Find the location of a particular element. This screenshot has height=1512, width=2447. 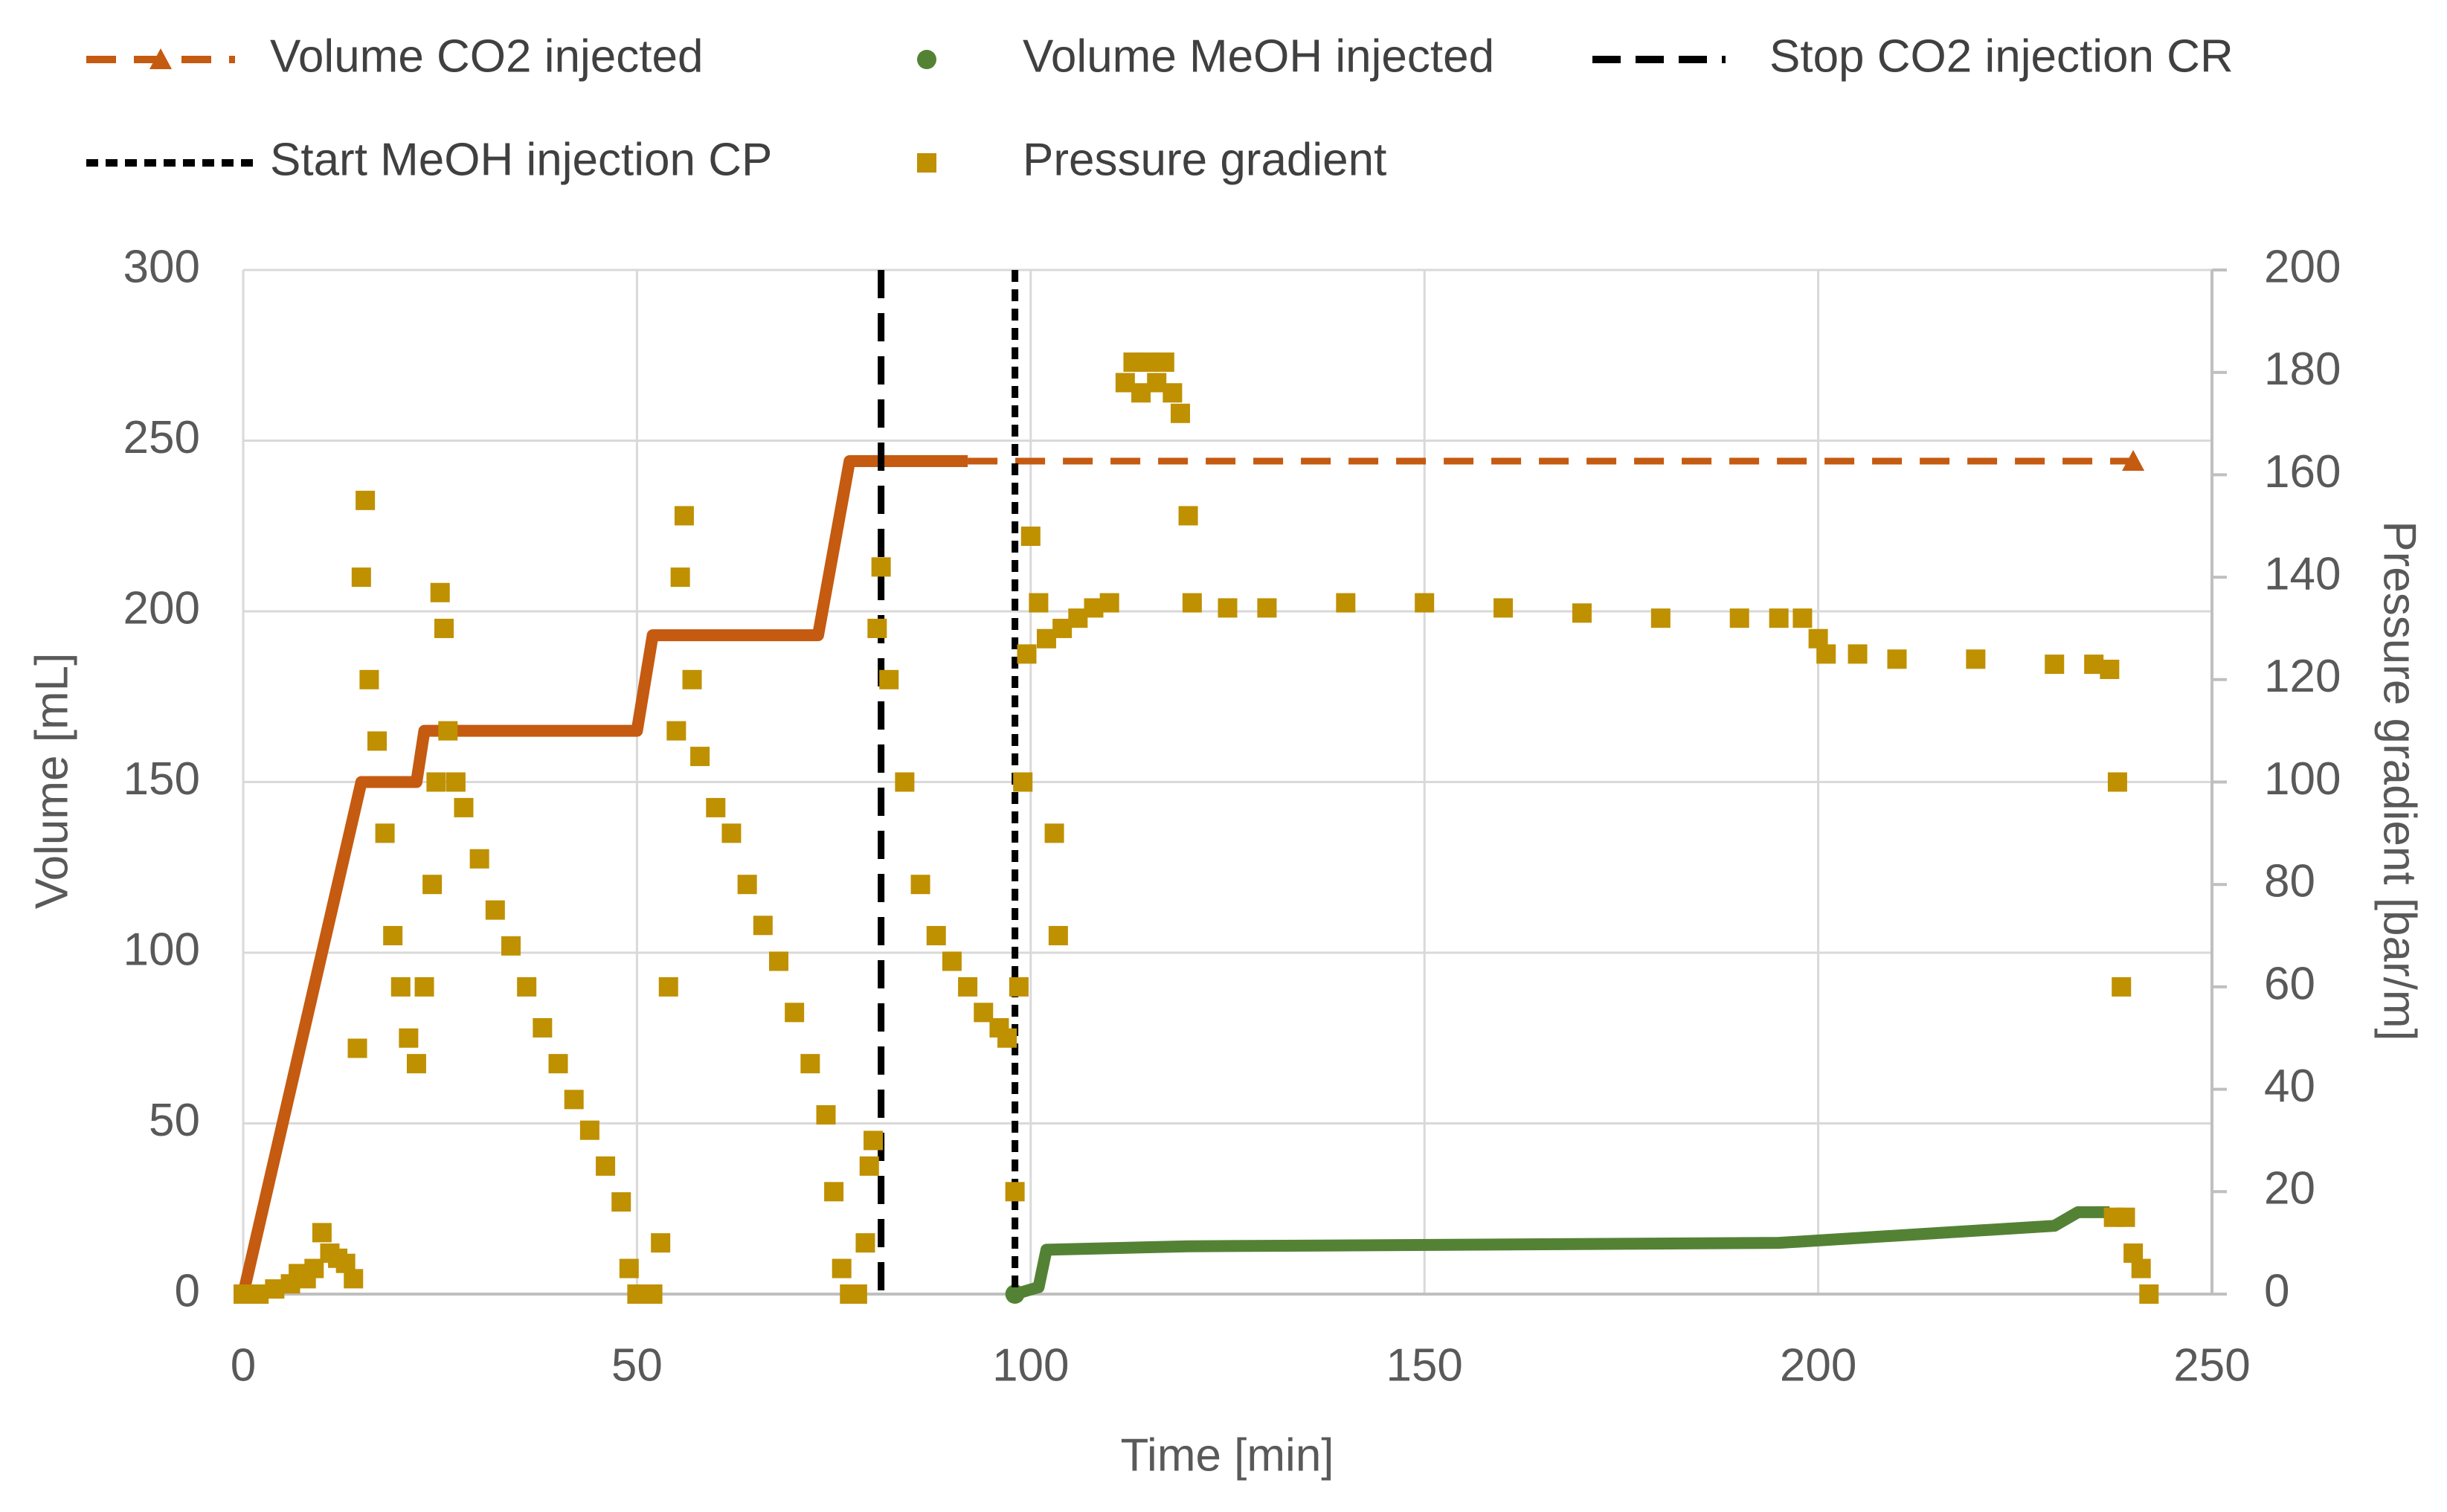

y2-tick-label: 180 is located at coordinates (2303, 369).